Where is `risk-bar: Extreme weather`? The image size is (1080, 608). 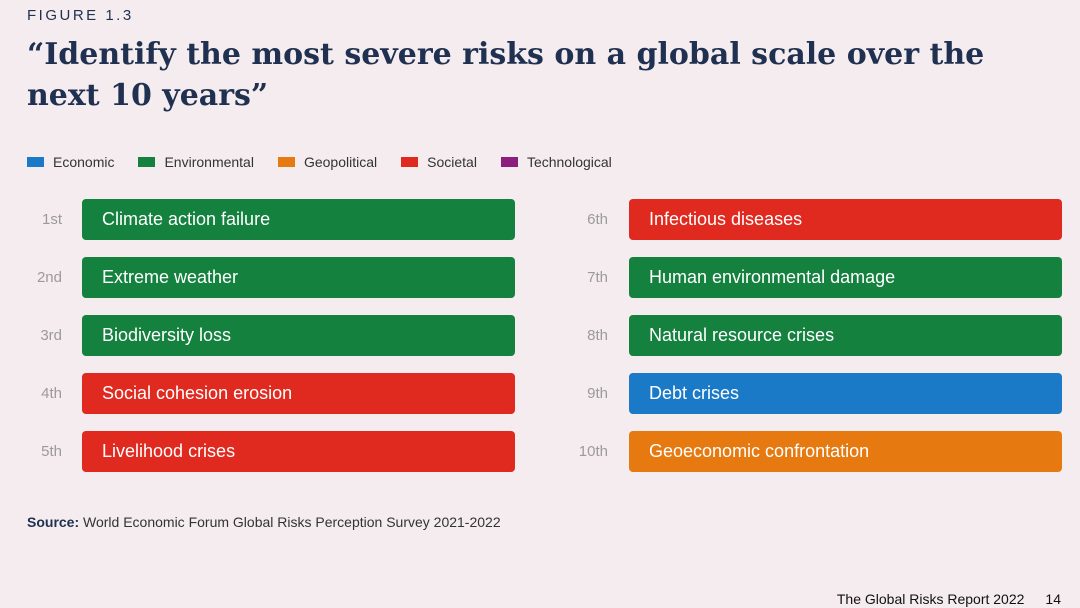
risk-bar: Extreme weather is located at coordinates (298, 277).